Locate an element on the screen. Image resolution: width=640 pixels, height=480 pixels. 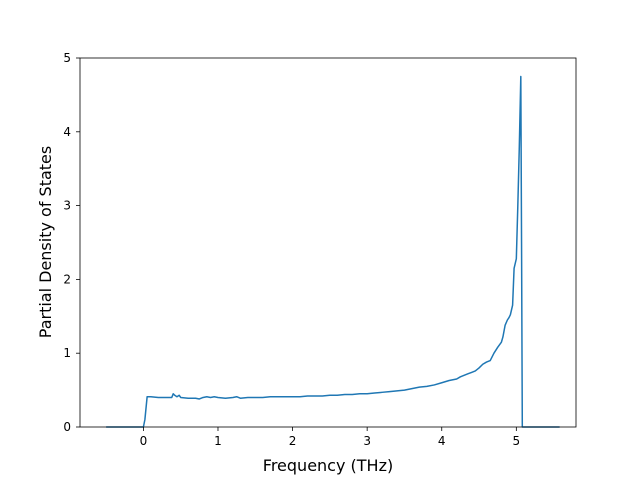
x-tick-label: 0 is located at coordinates (144, 441).